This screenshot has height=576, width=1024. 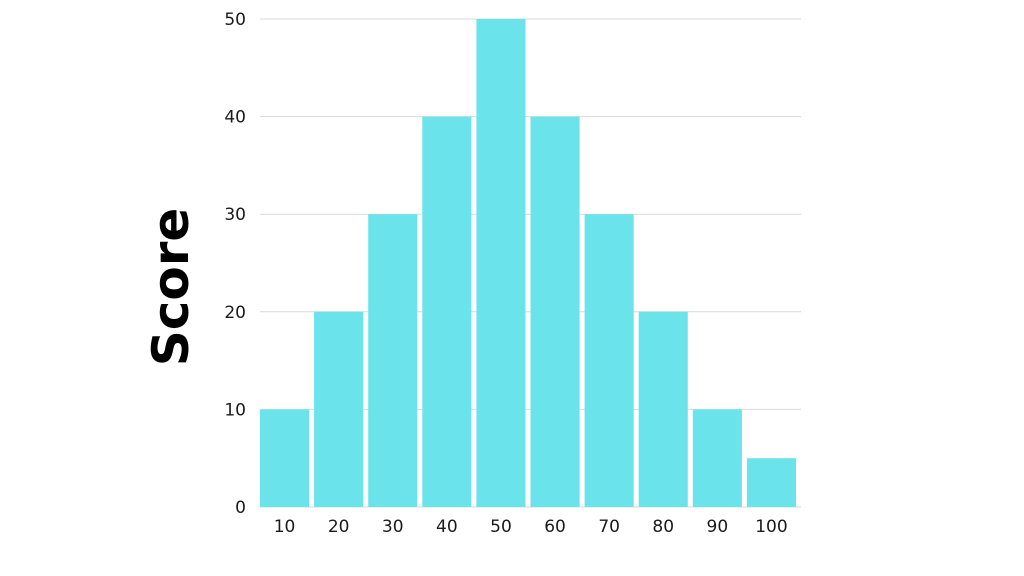 What do you see at coordinates (609, 527) in the screenshot?
I see `x-tick-label: 70` at bounding box center [609, 527].